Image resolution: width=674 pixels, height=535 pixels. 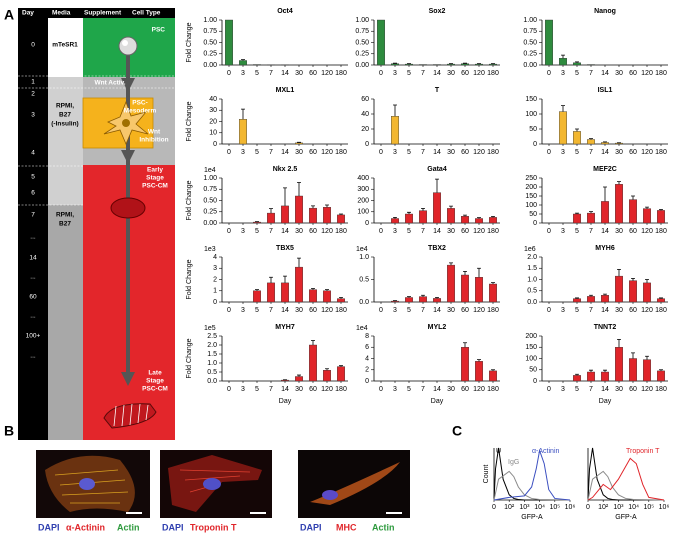 I want to click on y-tick-label: 0.75, so click(x=362, y=31).